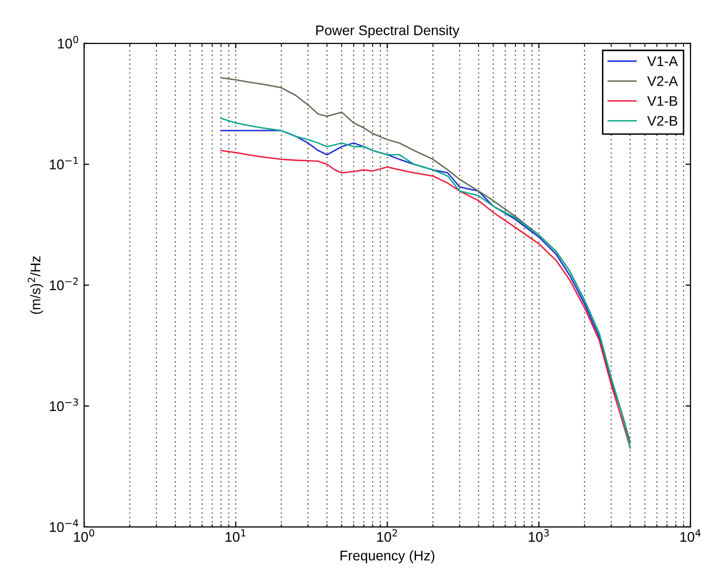 The height and width of the screenshot is (579, 701). What do you see at coordinates (84, 535) in the screenshot?
I see `x-tick-label: 10$^{0}$` at bounding box center [84, 535].